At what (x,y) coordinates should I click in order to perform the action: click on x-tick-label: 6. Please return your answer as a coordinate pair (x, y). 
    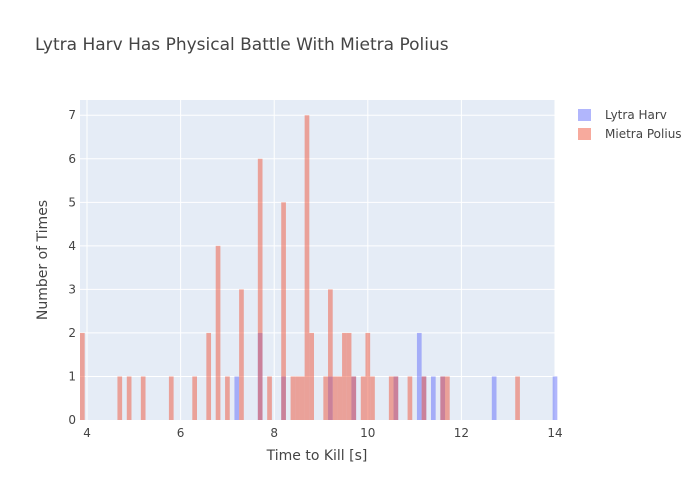
    Looking at the image, I should click on (181, 433).